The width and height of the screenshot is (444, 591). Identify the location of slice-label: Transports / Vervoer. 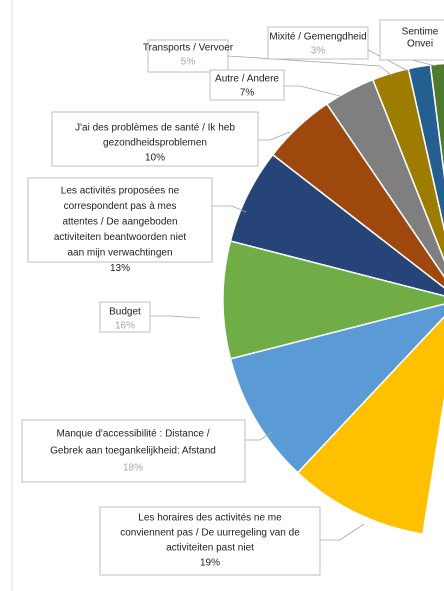
(188, 48).